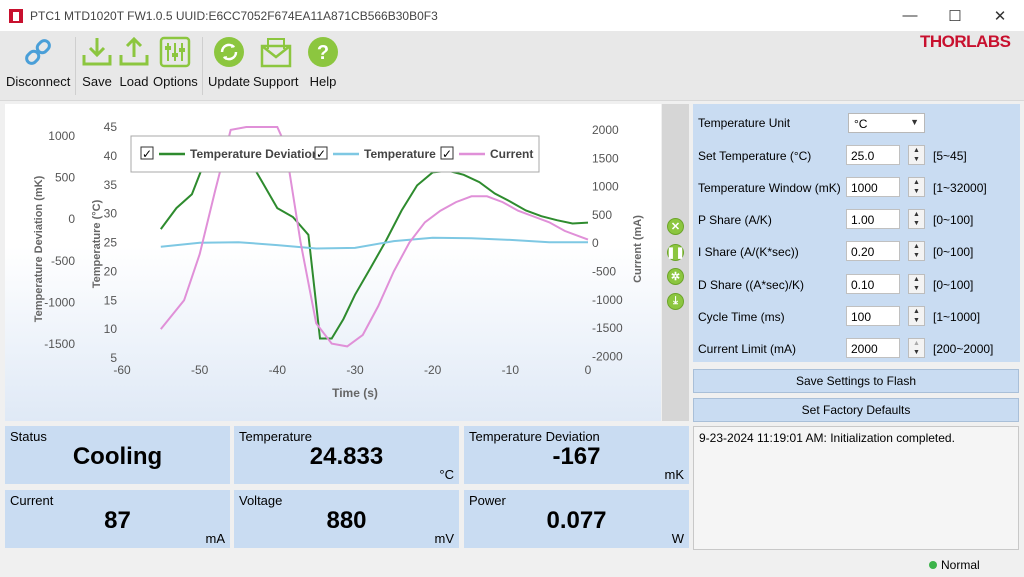 The height and width of the screenshot is (577, 1024). I want to click on deviation-axis-label: Temperature Deviation (mK), so click(39, 248).